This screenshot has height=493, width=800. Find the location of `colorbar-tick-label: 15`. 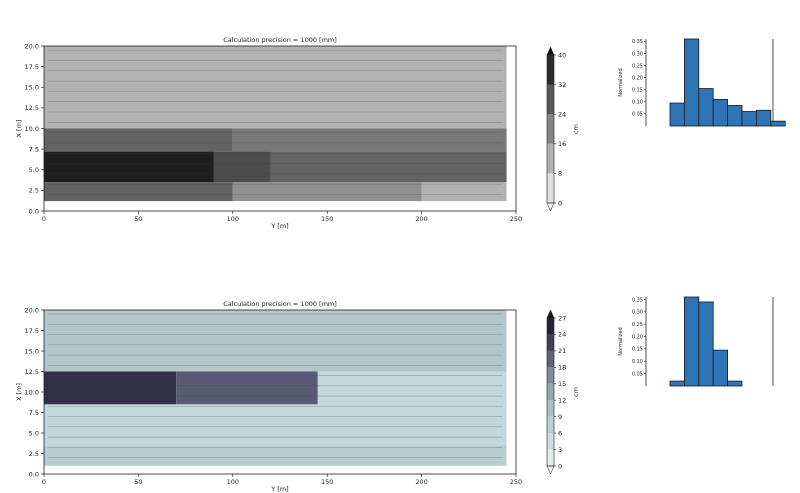

colorbar-tick-label: 15 is located at coordinates (562, 384).